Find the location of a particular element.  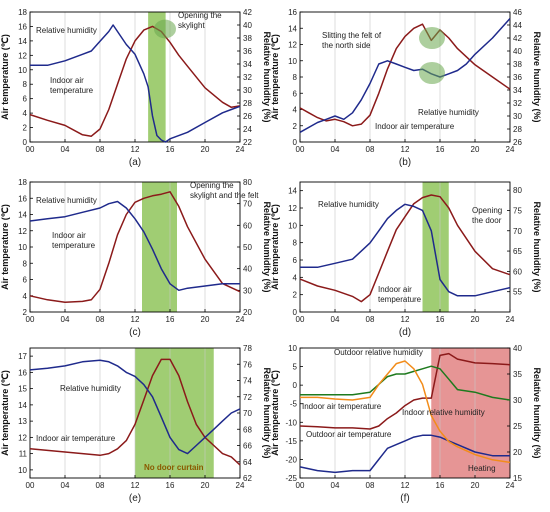

annotation-text: Slitting the felt of the north side is located at coordinates (352, 40).